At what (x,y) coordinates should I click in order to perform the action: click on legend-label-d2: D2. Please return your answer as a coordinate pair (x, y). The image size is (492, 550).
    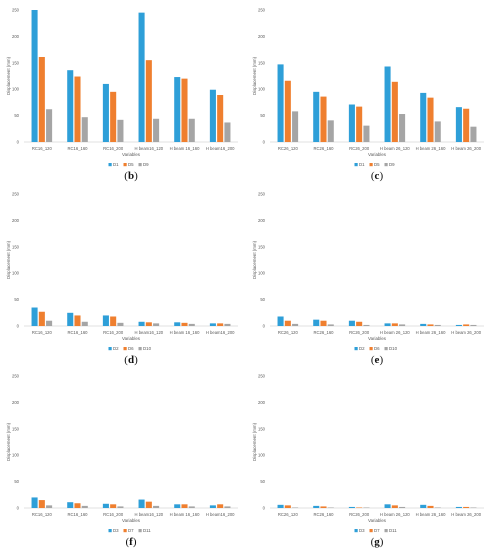
    Looking at the image, I should click on (362, 348).